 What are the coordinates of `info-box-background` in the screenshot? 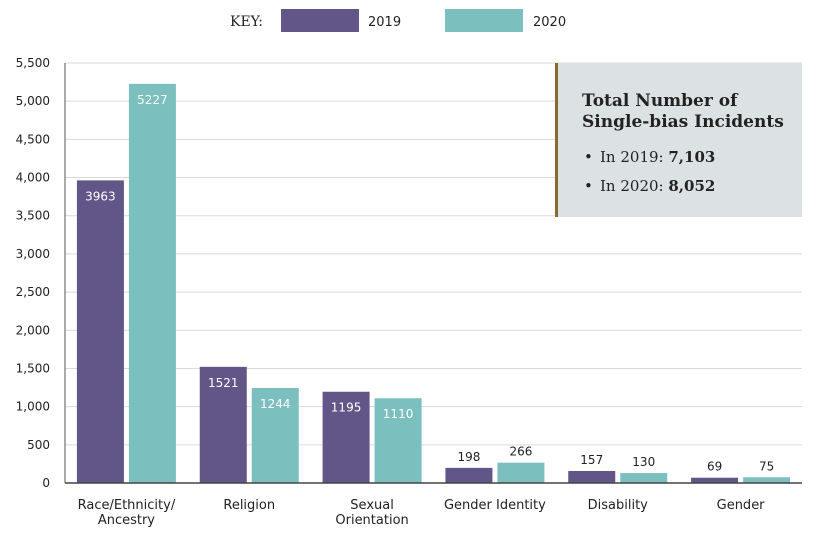 It's located at (679, 140).